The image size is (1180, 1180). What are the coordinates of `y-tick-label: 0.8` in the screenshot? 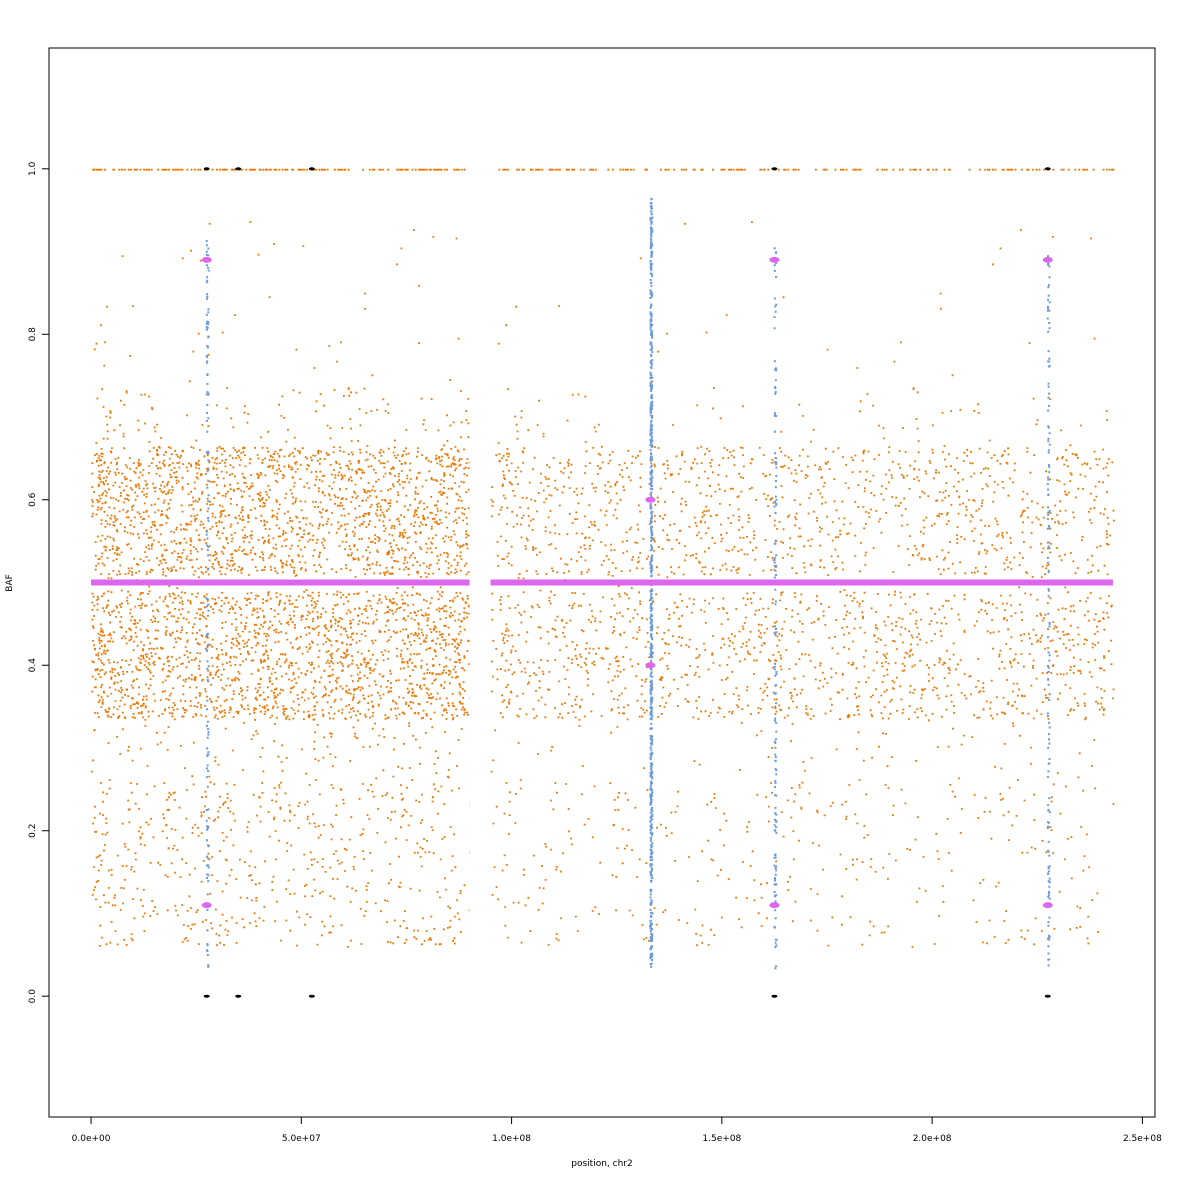 It's located at (33, 334).